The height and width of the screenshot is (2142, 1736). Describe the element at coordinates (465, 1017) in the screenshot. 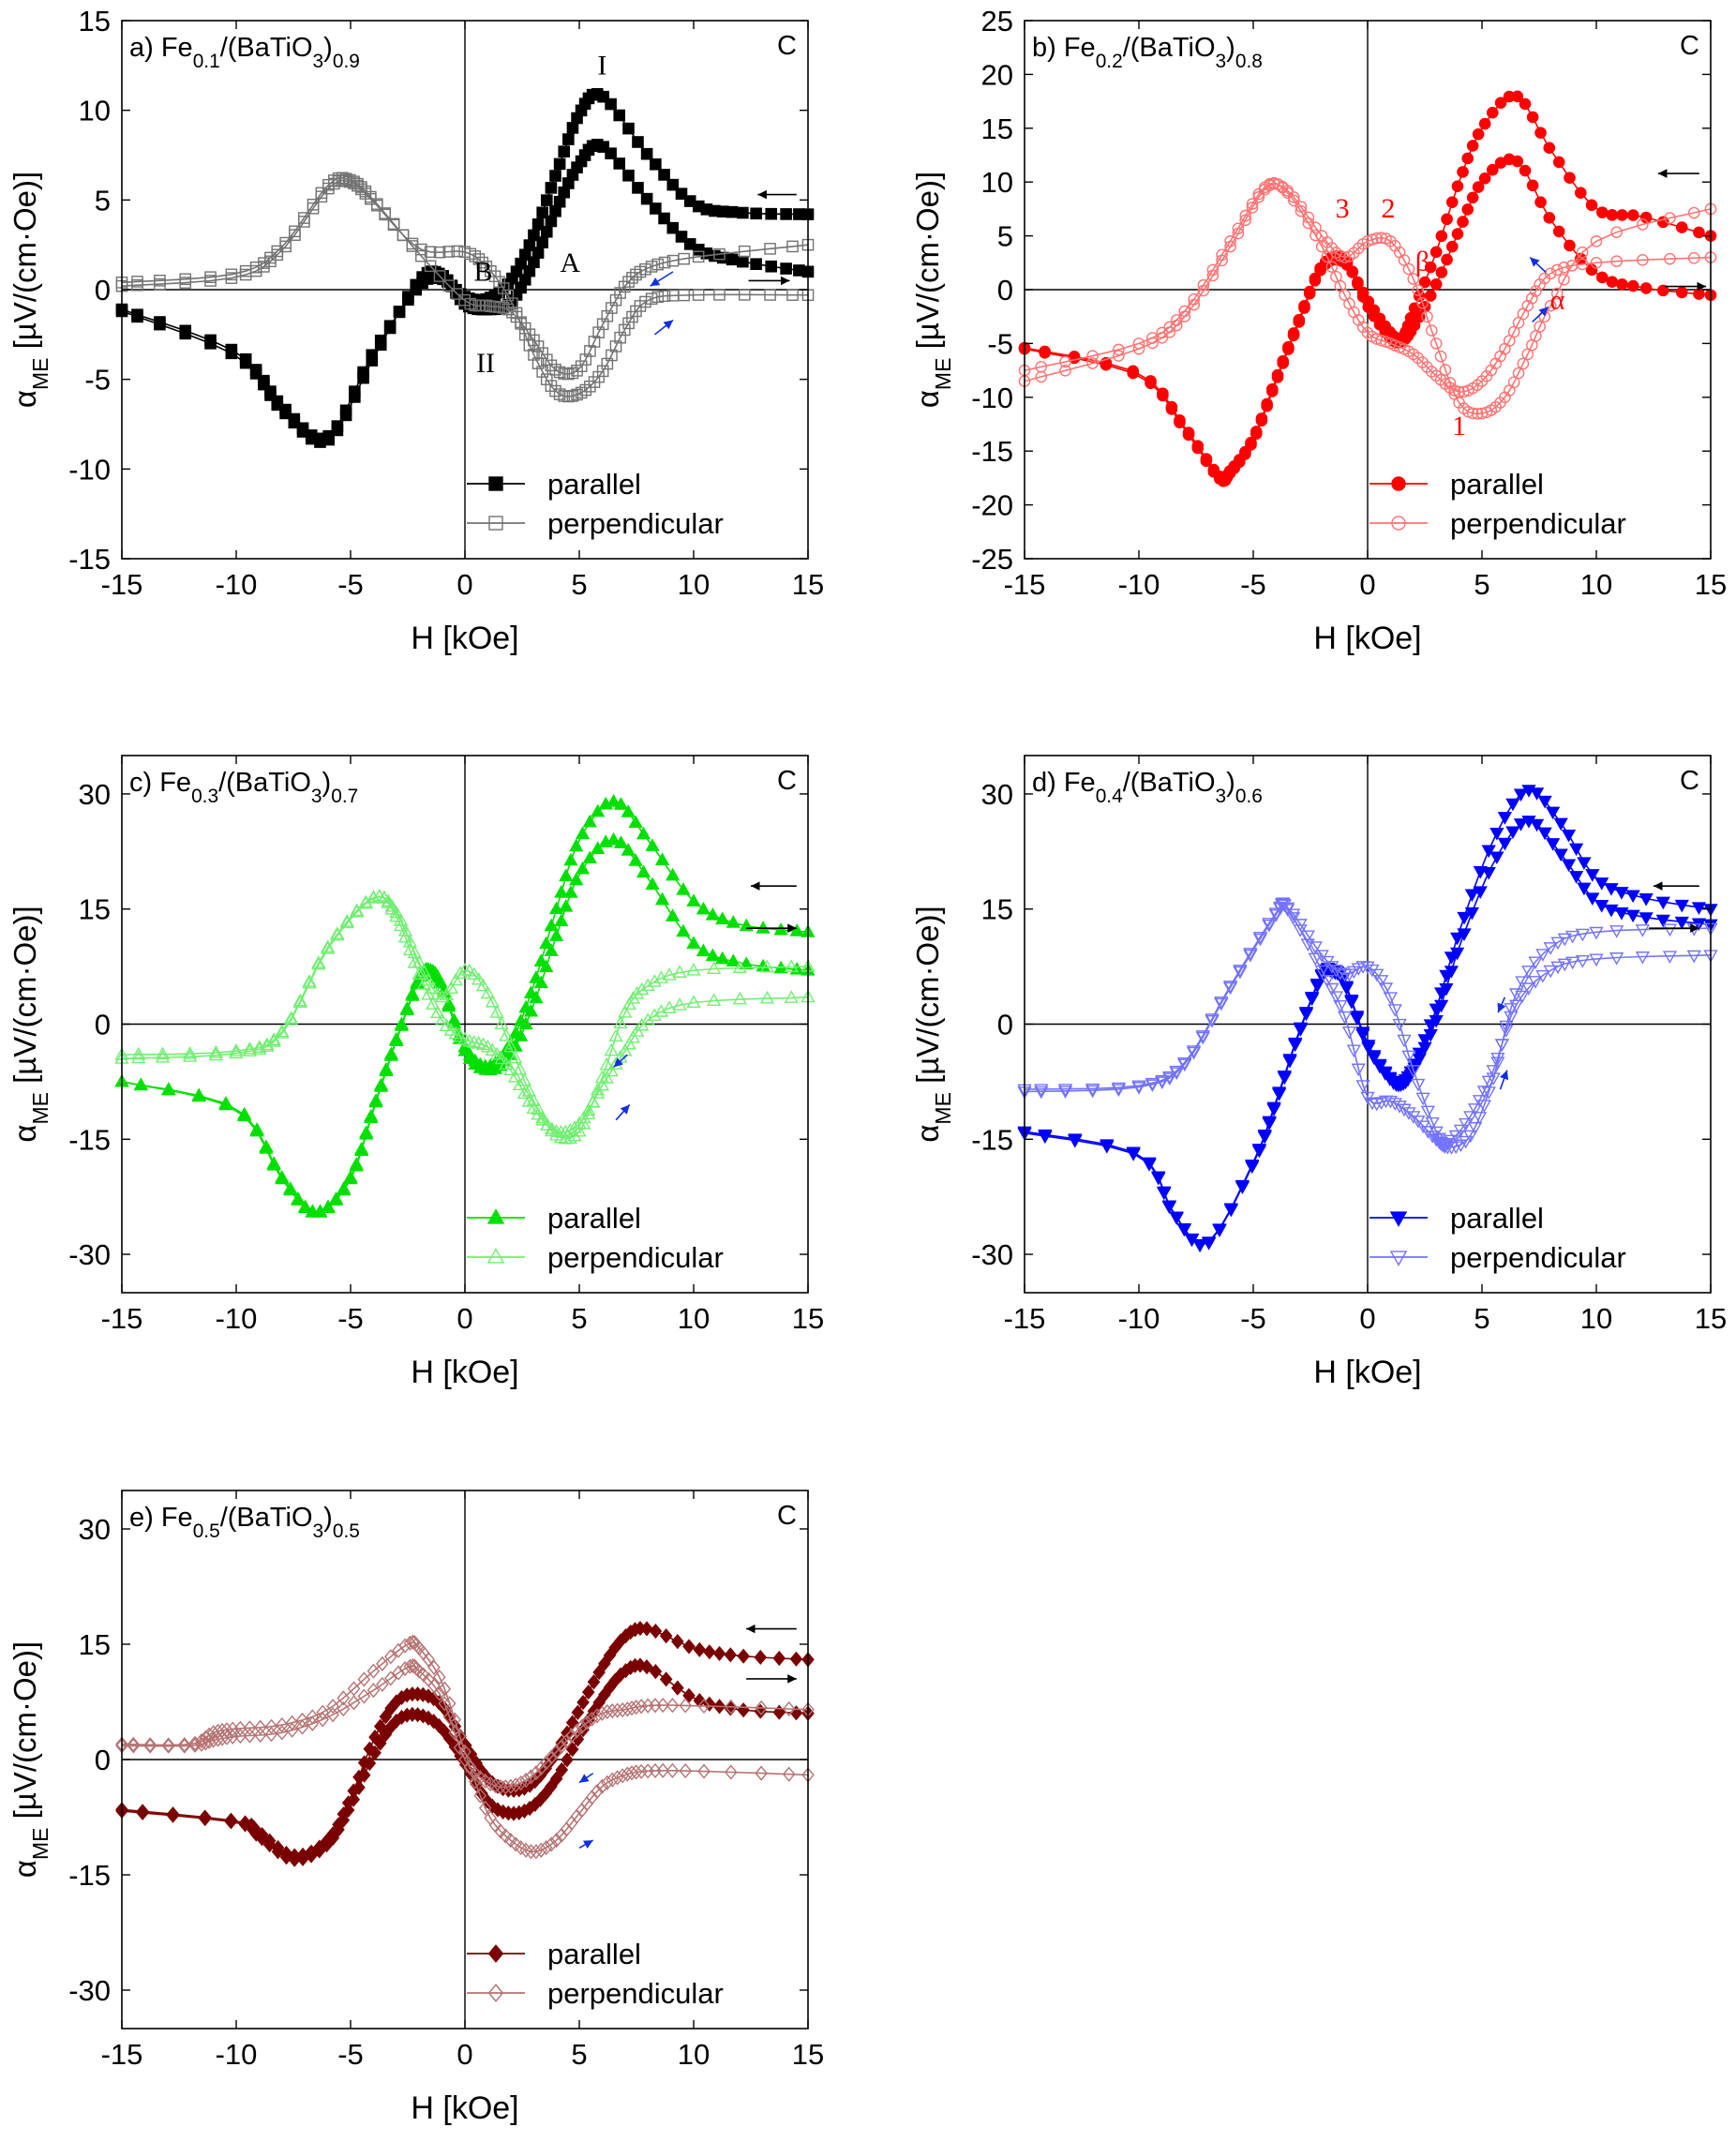

I see `series-line` at that location.